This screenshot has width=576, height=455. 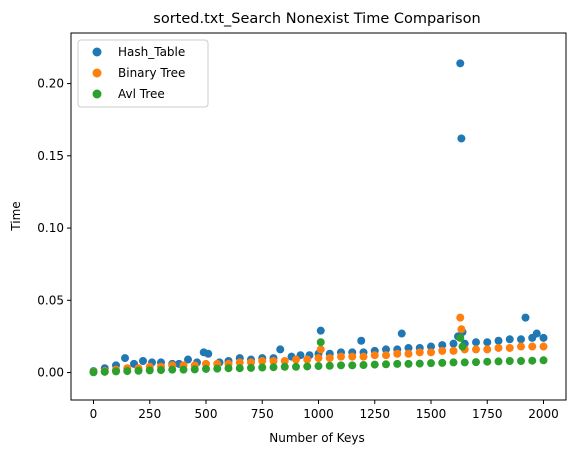 What do you see at coordinates (316, 438) in the screenshot?
I see `x-axis-label: Number of Keys` at bounding box center [316, 438].